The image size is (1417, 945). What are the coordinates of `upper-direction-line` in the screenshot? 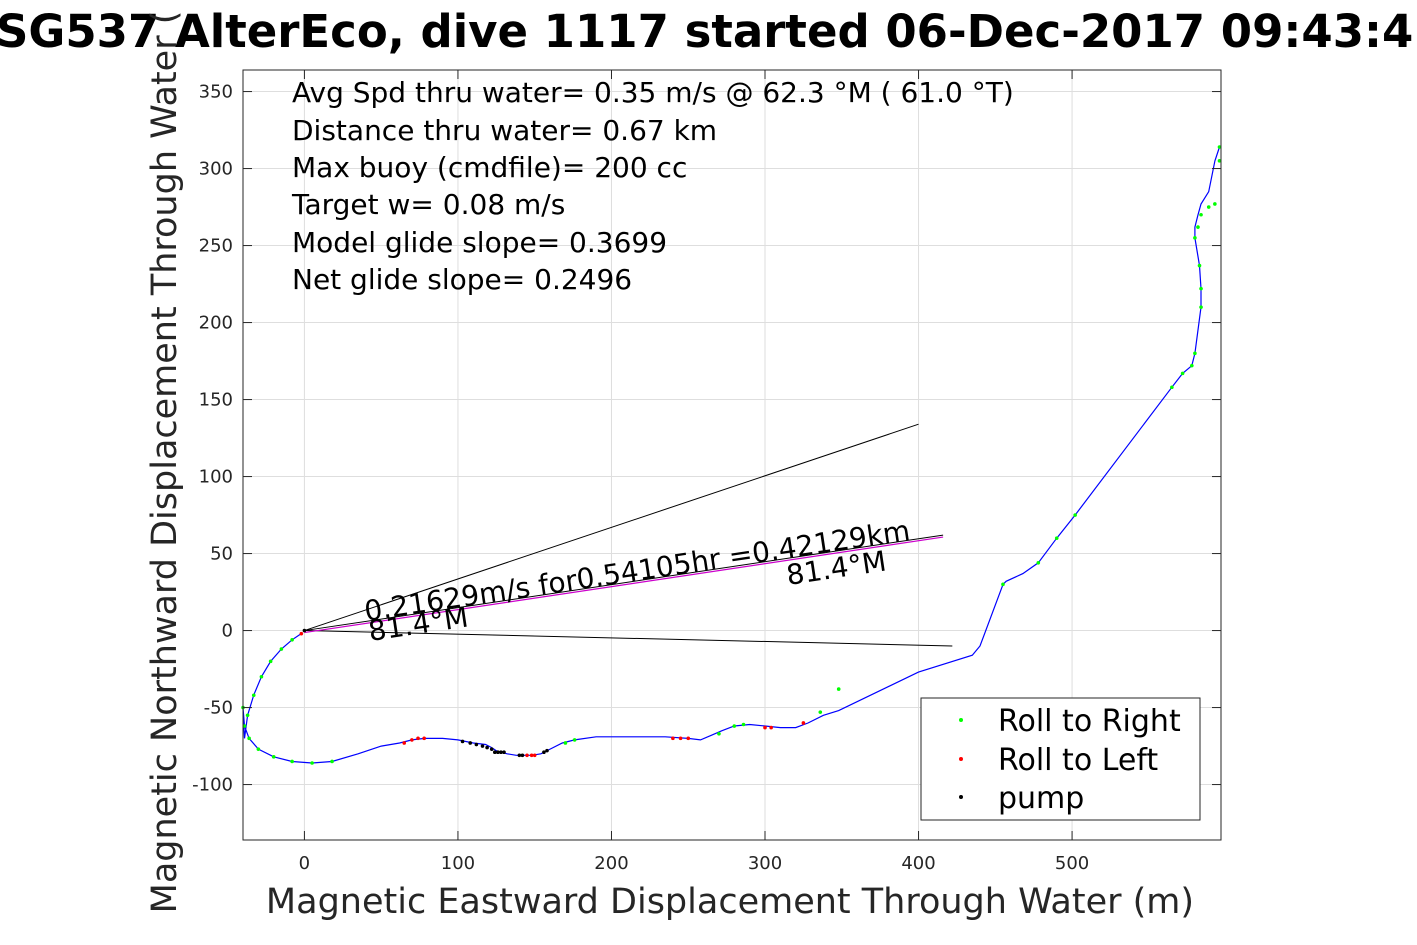 It's located at (611, 527).